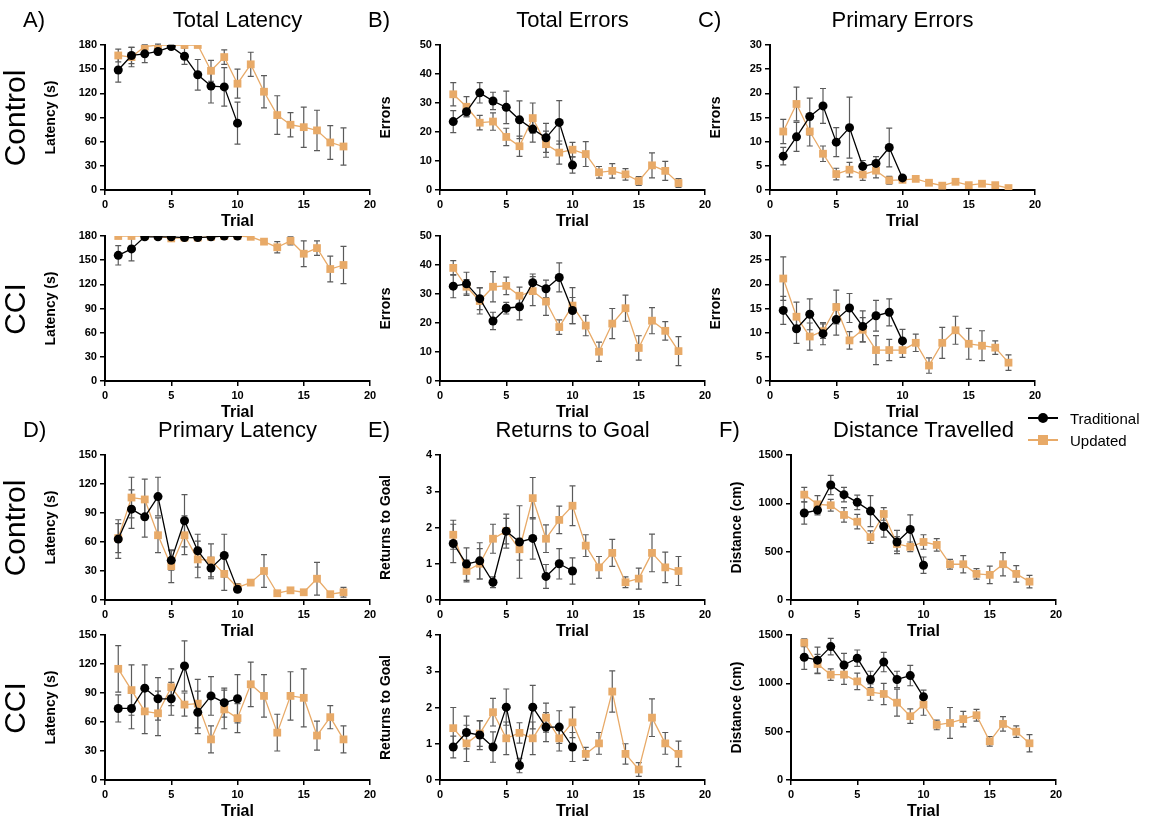  I want to click on chart-title: Total Errors, so click(572, 20).